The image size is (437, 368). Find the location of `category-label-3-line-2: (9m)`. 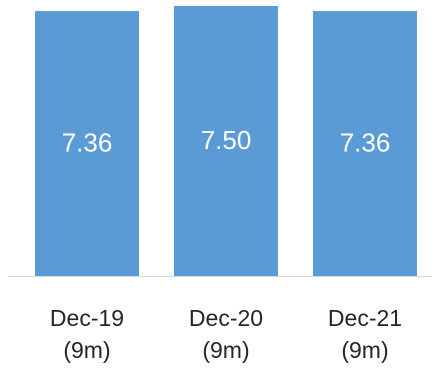

category-label-3-line-2: (9m) is located at coordinates (364, 350).